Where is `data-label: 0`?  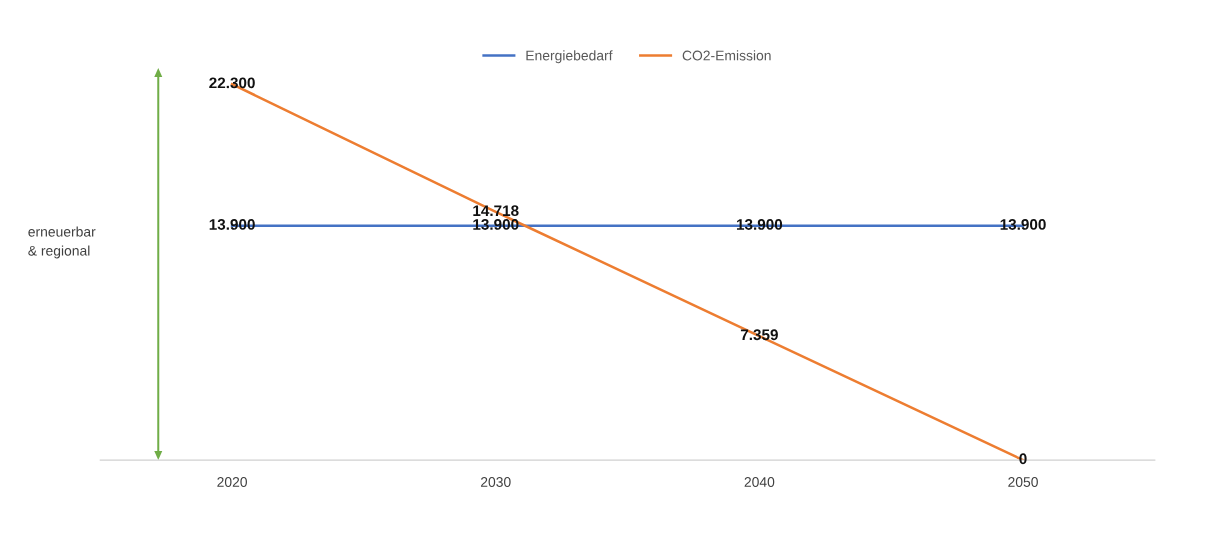 data-label: 0 is located at coordinates (1023, 459).